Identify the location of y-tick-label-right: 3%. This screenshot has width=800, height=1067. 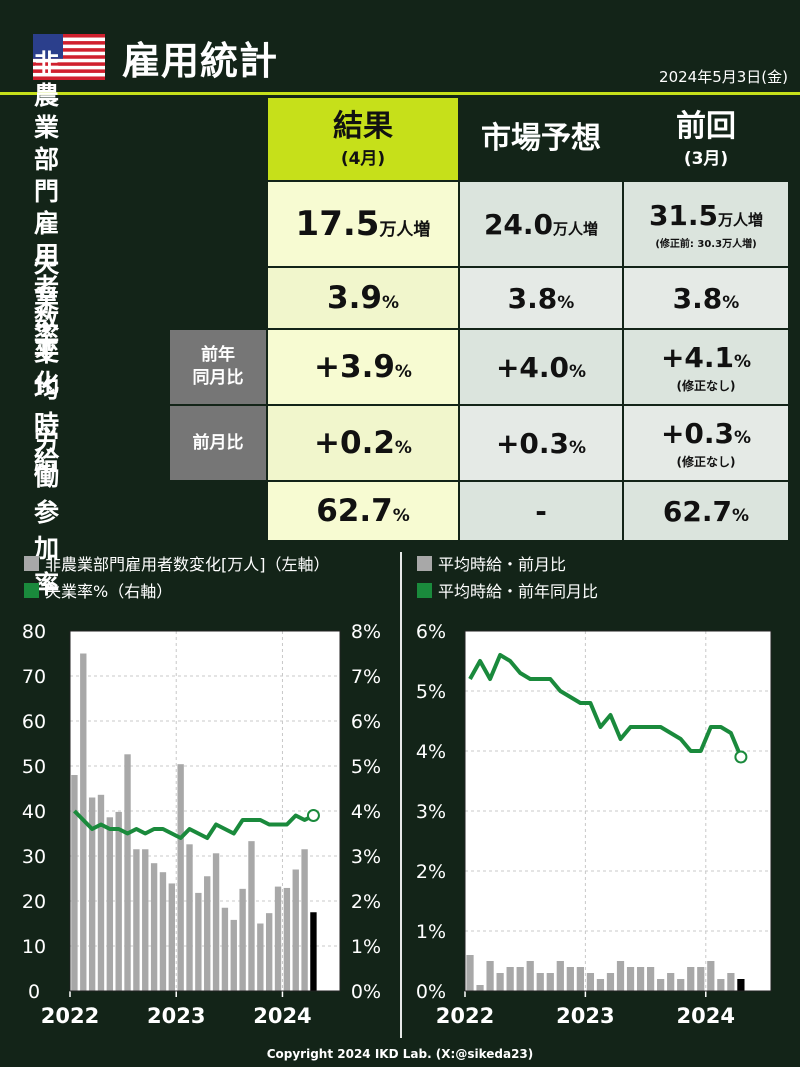
(366, 857).